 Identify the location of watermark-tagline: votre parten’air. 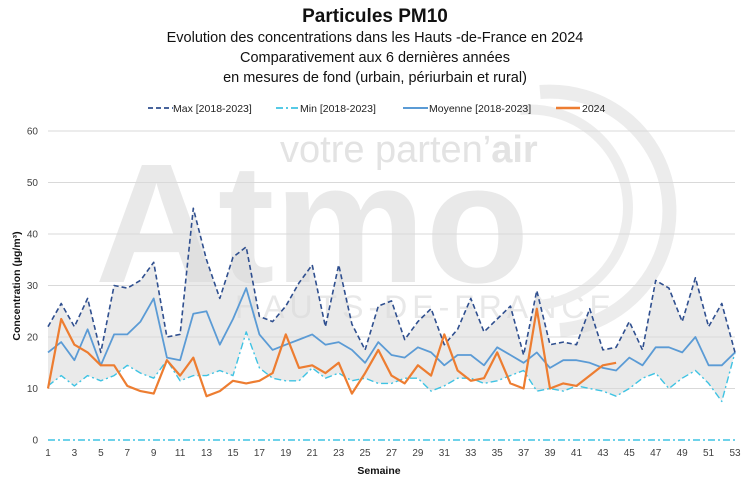
(409, 150).